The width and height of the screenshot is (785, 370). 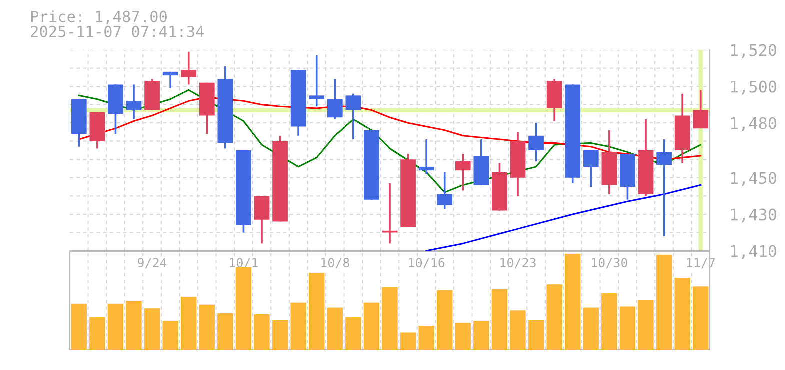 I want to click on chart-title: Price: 1,487.00, so click(x=99, y=17).